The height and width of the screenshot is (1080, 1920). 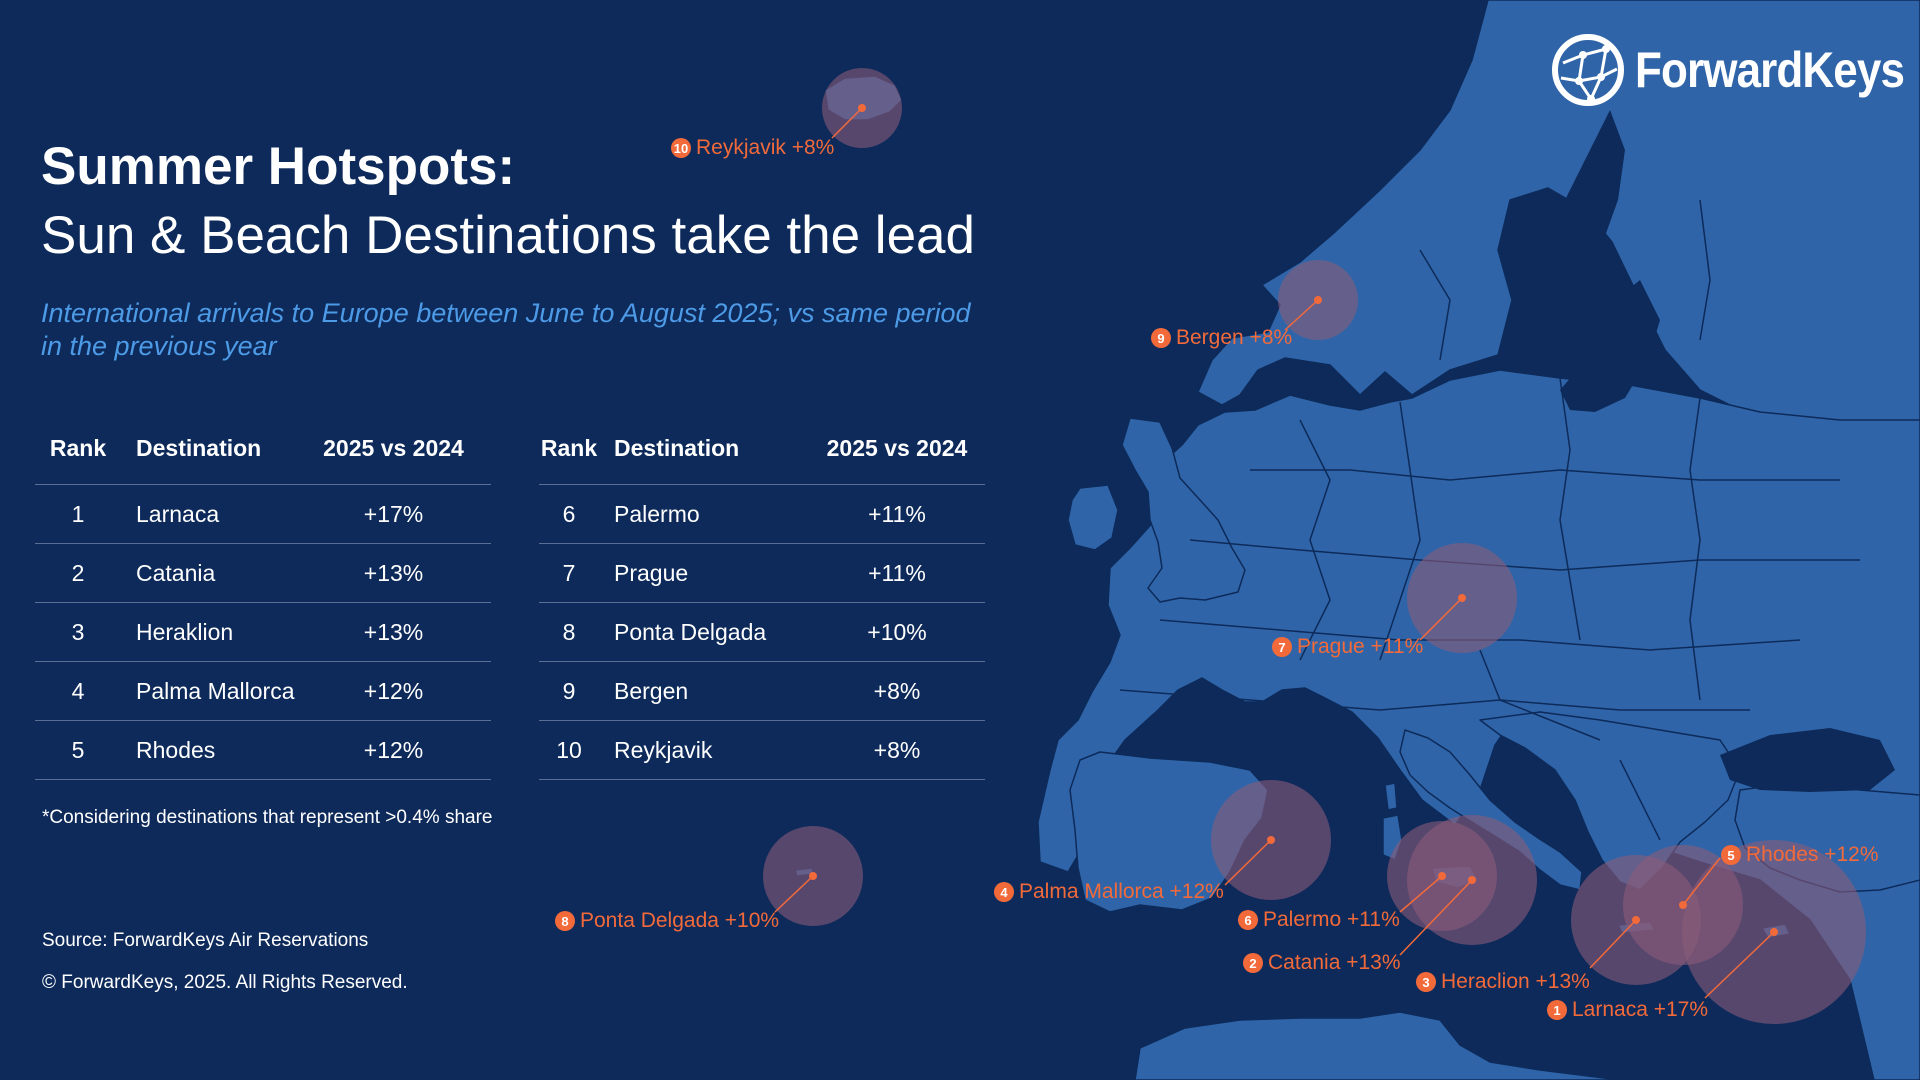 What do you see at coordinates (1391, 796) in the screenshot?
I see `land-corsica` at bounding box center [1391, 796].